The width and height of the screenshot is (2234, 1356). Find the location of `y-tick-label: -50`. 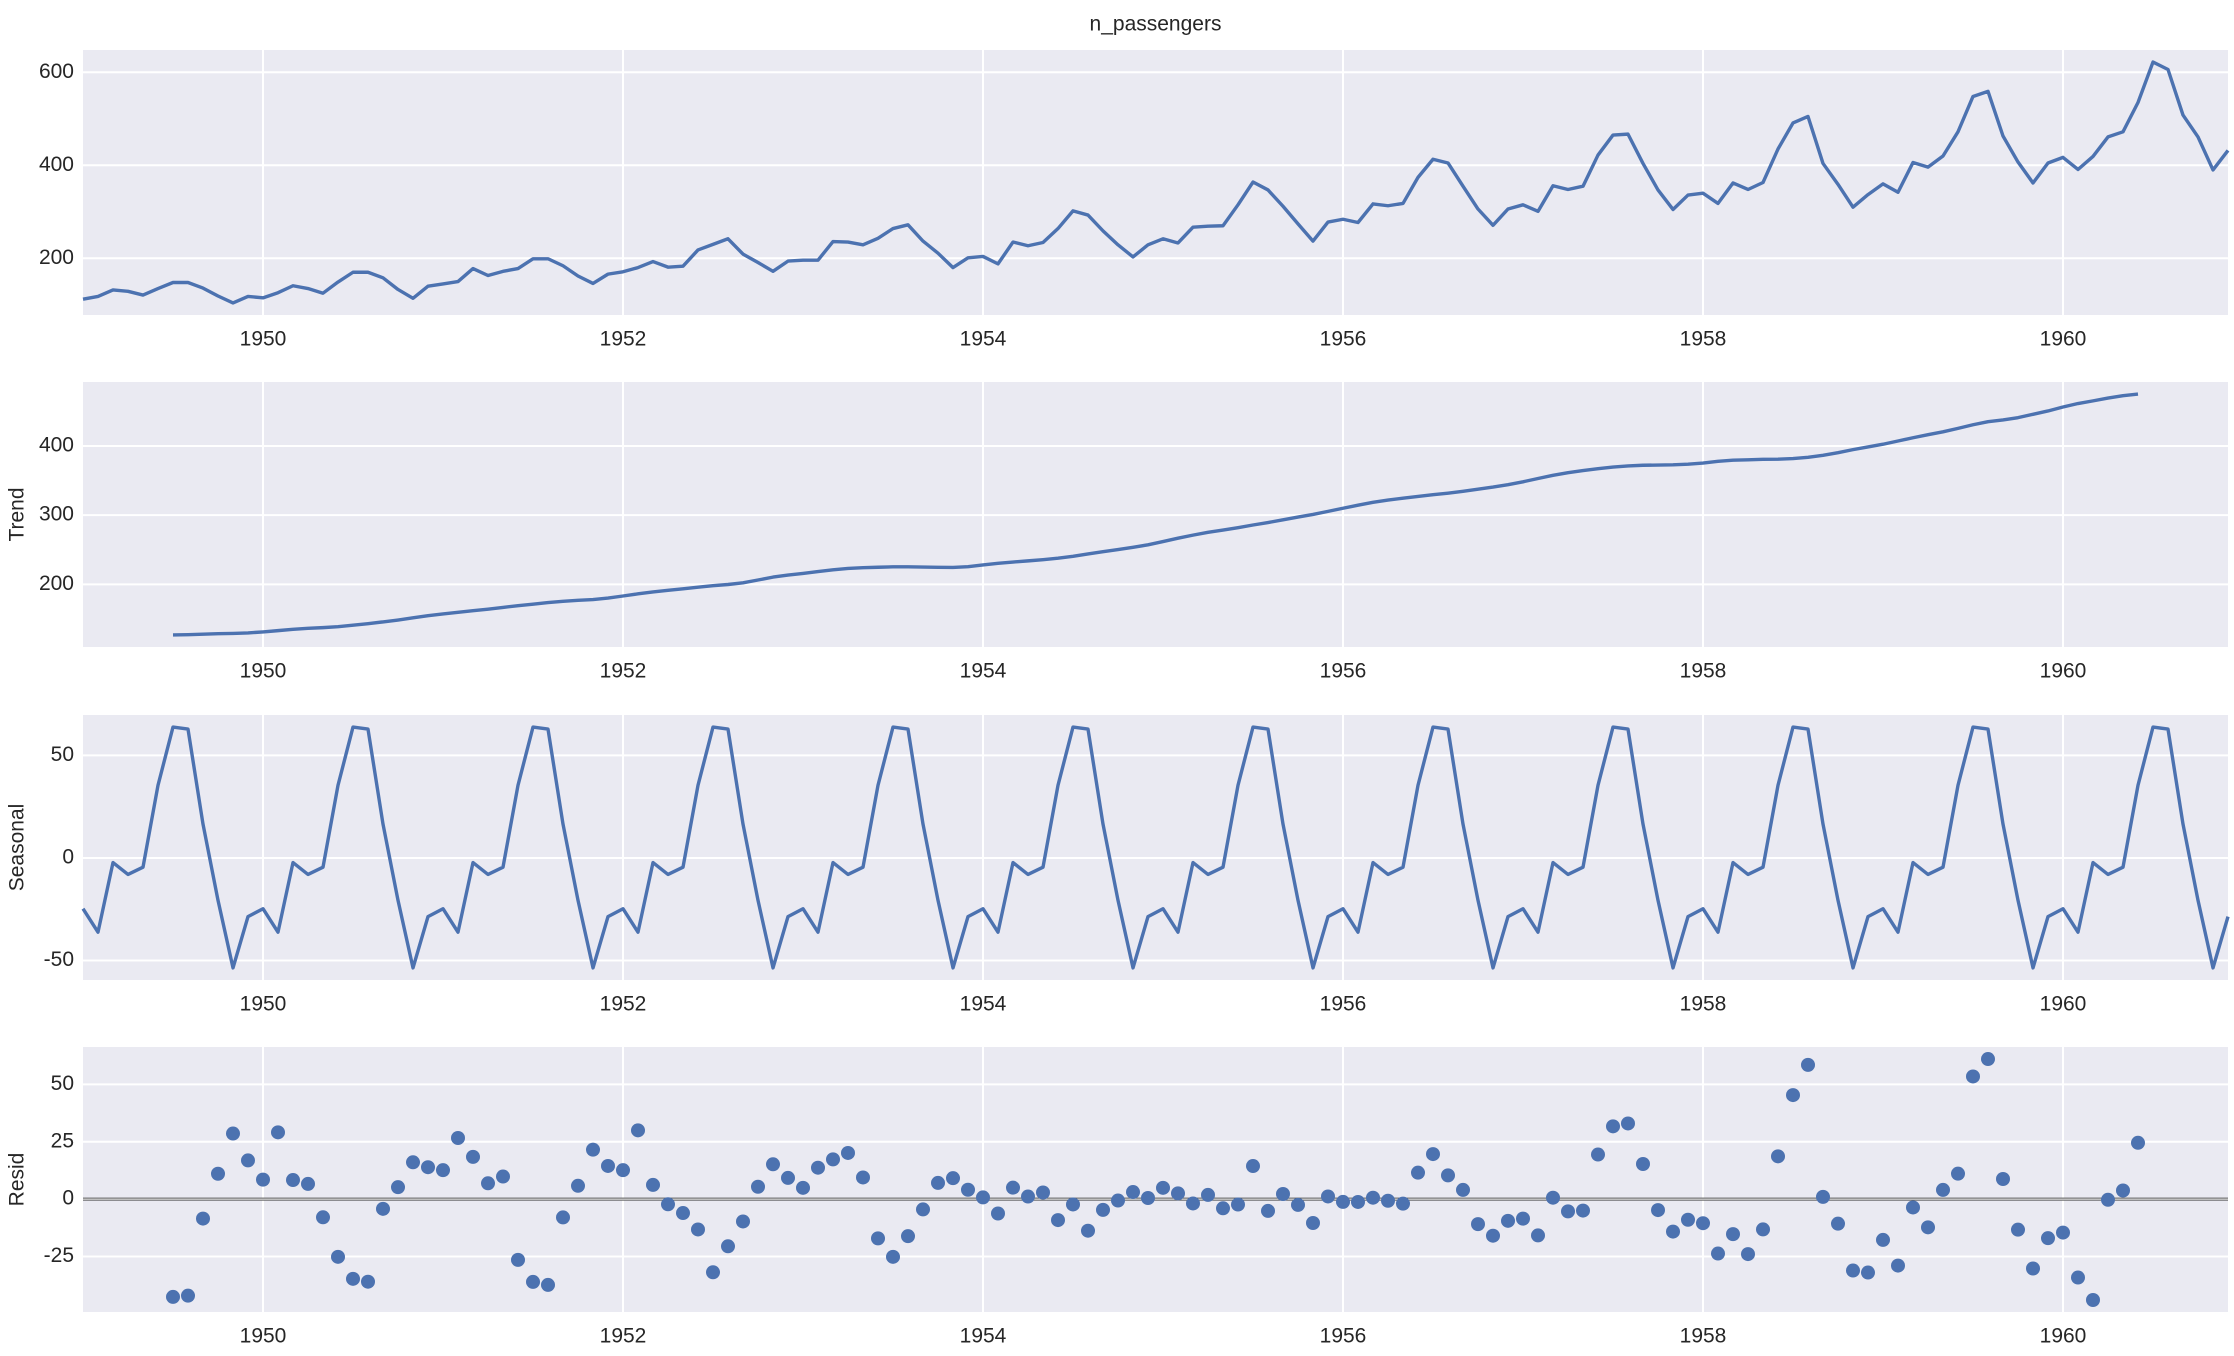

y-tick-label: -50 is located at coordinates (59, 959).